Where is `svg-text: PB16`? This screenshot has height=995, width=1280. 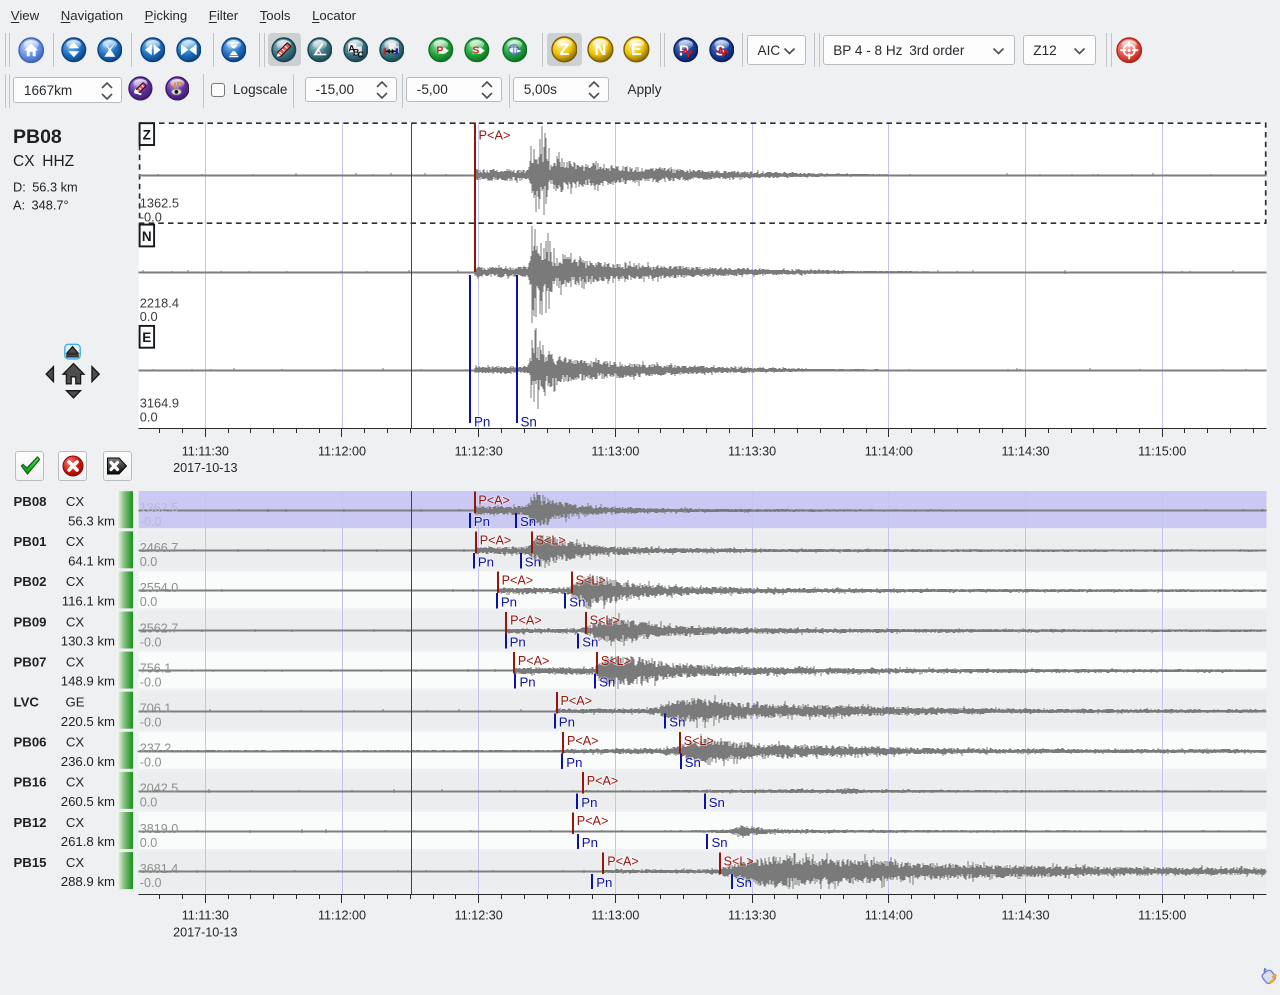 svg-text: PB16 is located at coordinates (30, 782).